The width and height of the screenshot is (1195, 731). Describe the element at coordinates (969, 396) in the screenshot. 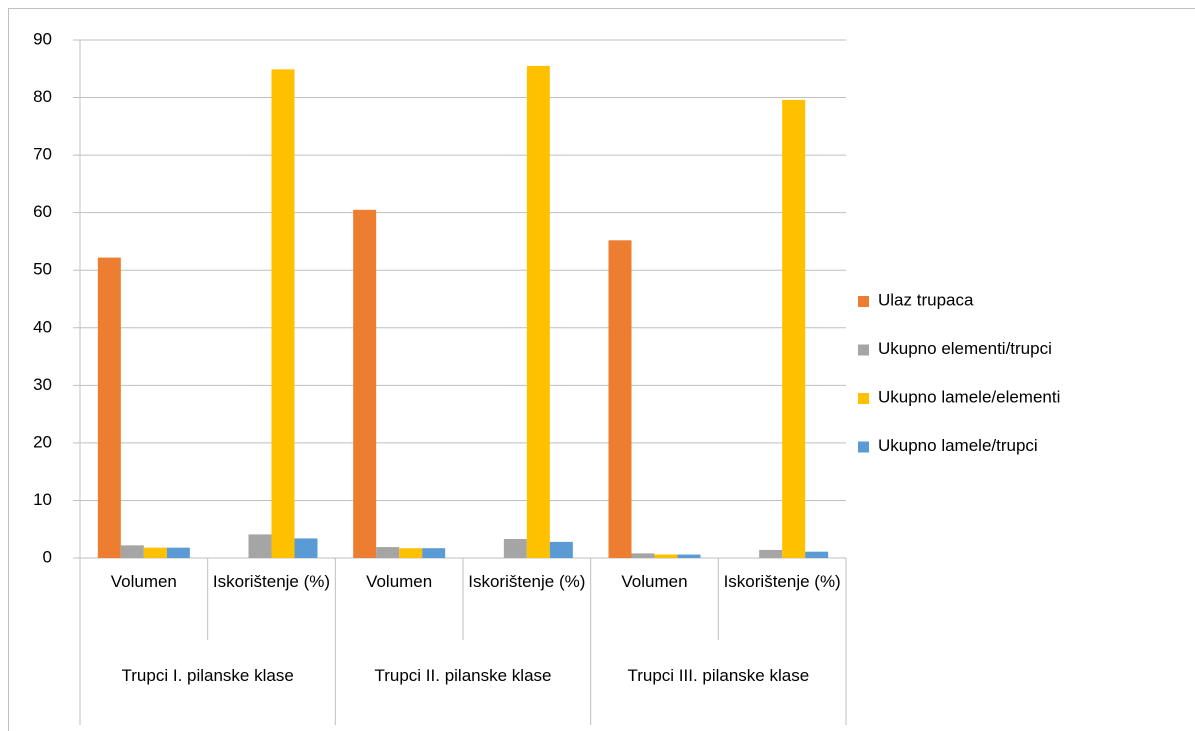

I see `legend-label: Ukupno lamele/elementi` at that location.